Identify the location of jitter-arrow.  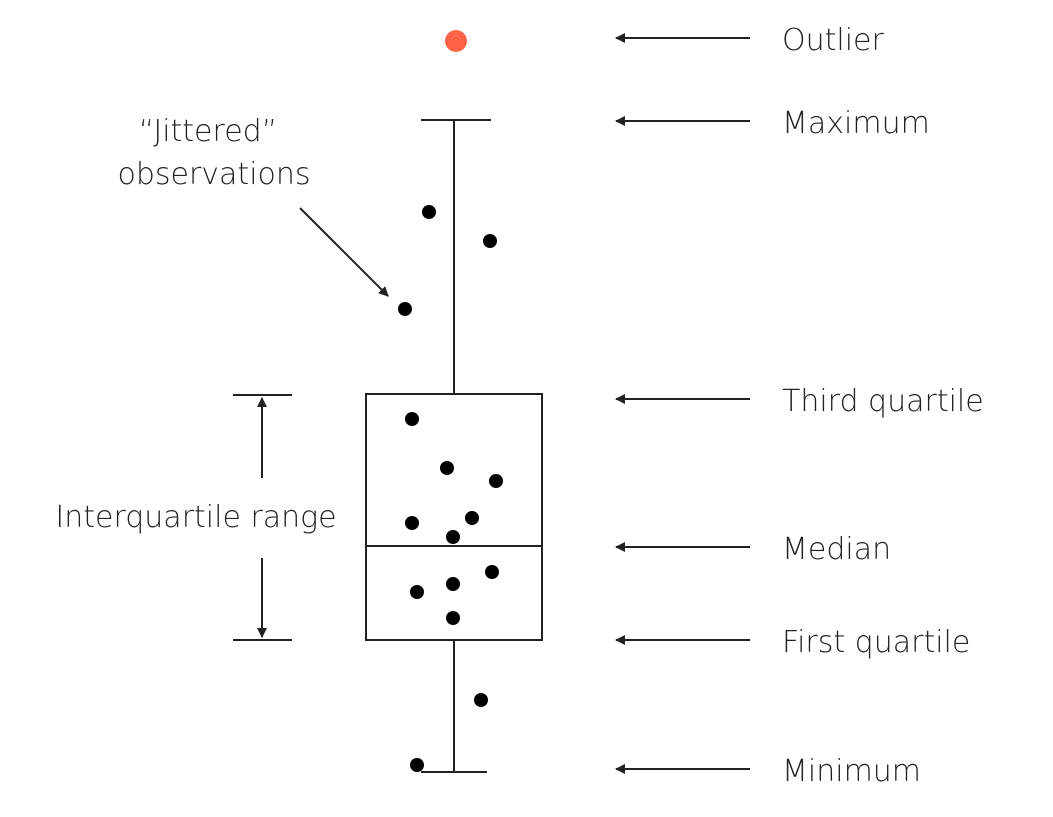
(344, 252).